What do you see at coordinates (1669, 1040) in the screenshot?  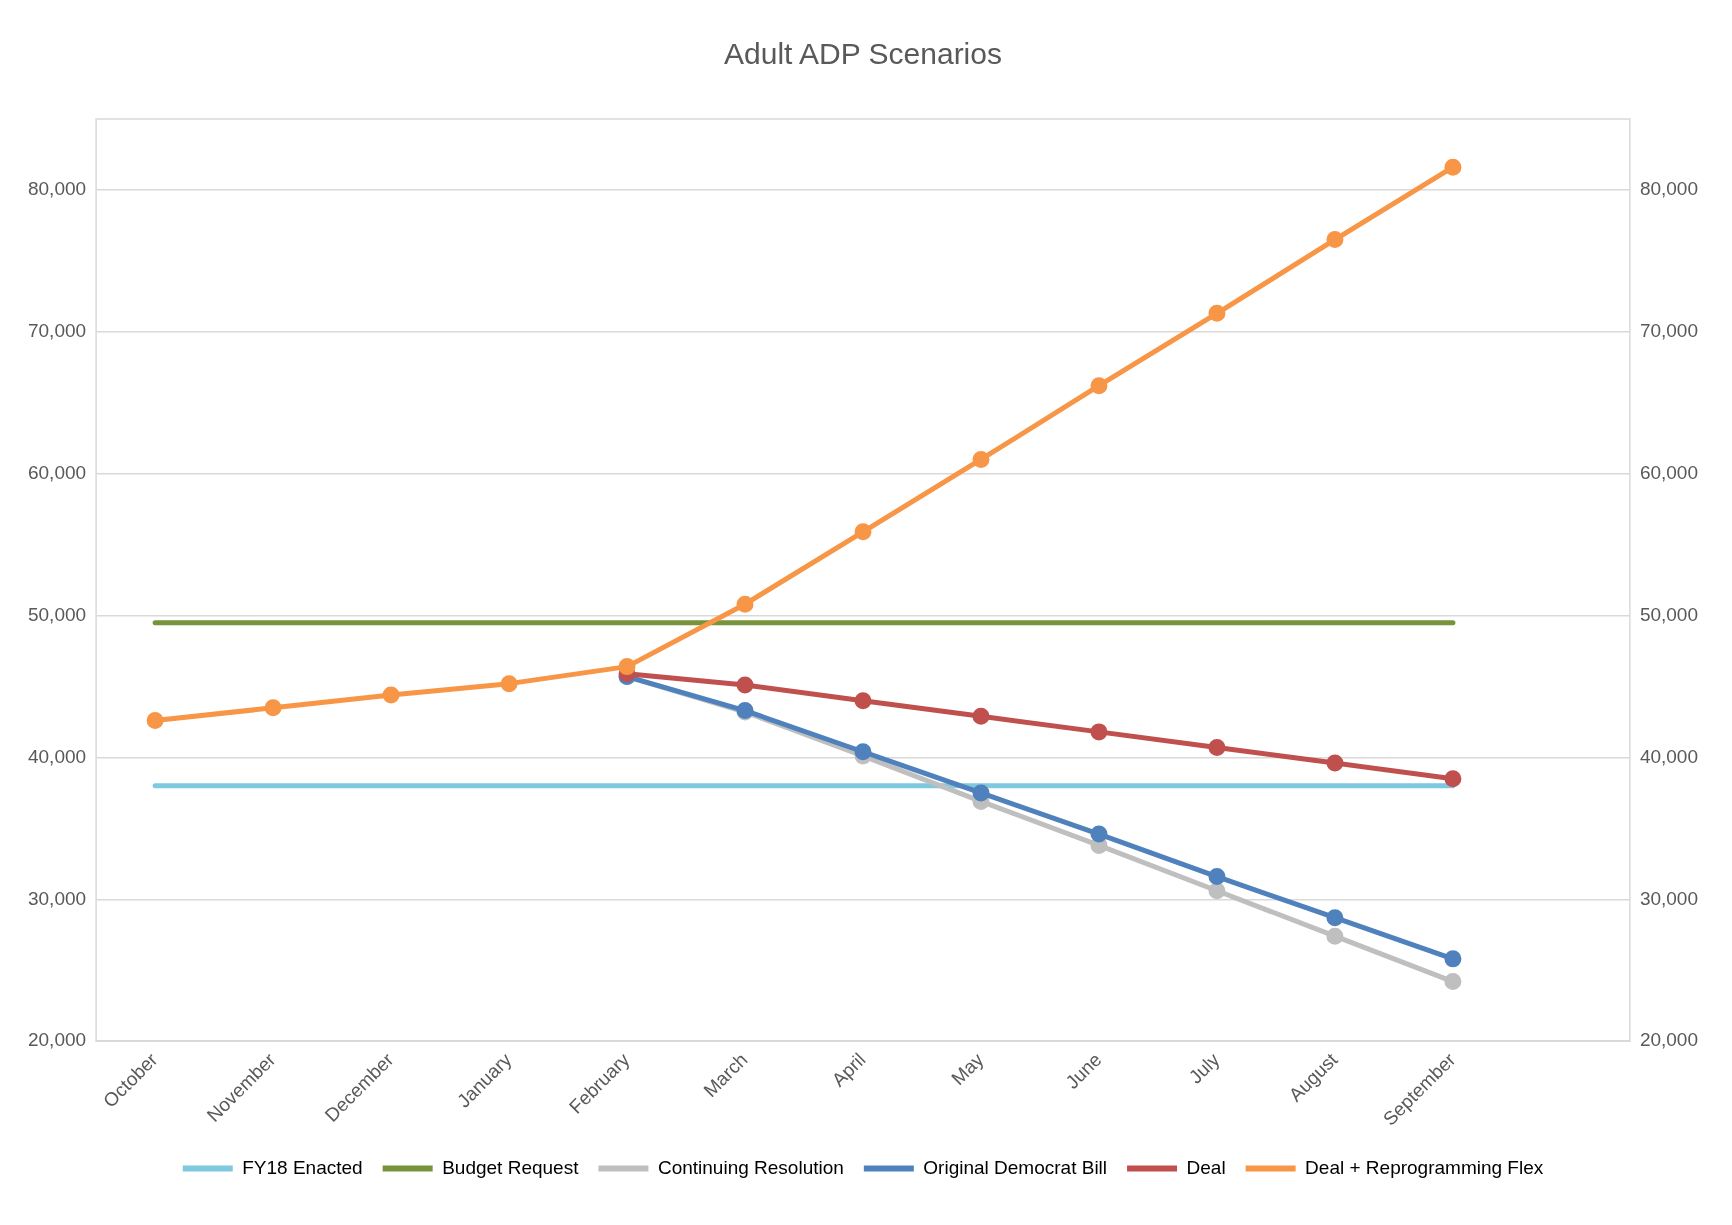 I see `y2-tick-label: 20,000` at bounding box center [1669, 1040].